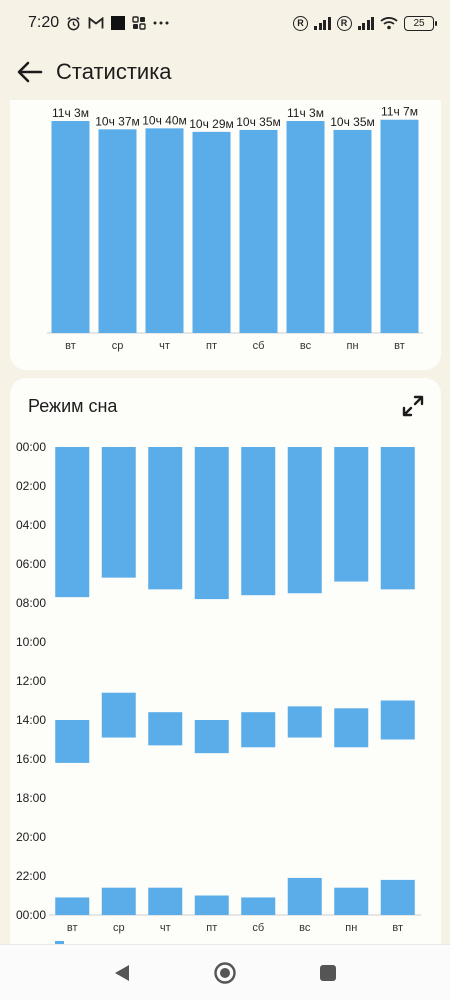 The width and height of the screenshot is (450, 1000). I want to click on home-circle-icon, so click(225, 972).